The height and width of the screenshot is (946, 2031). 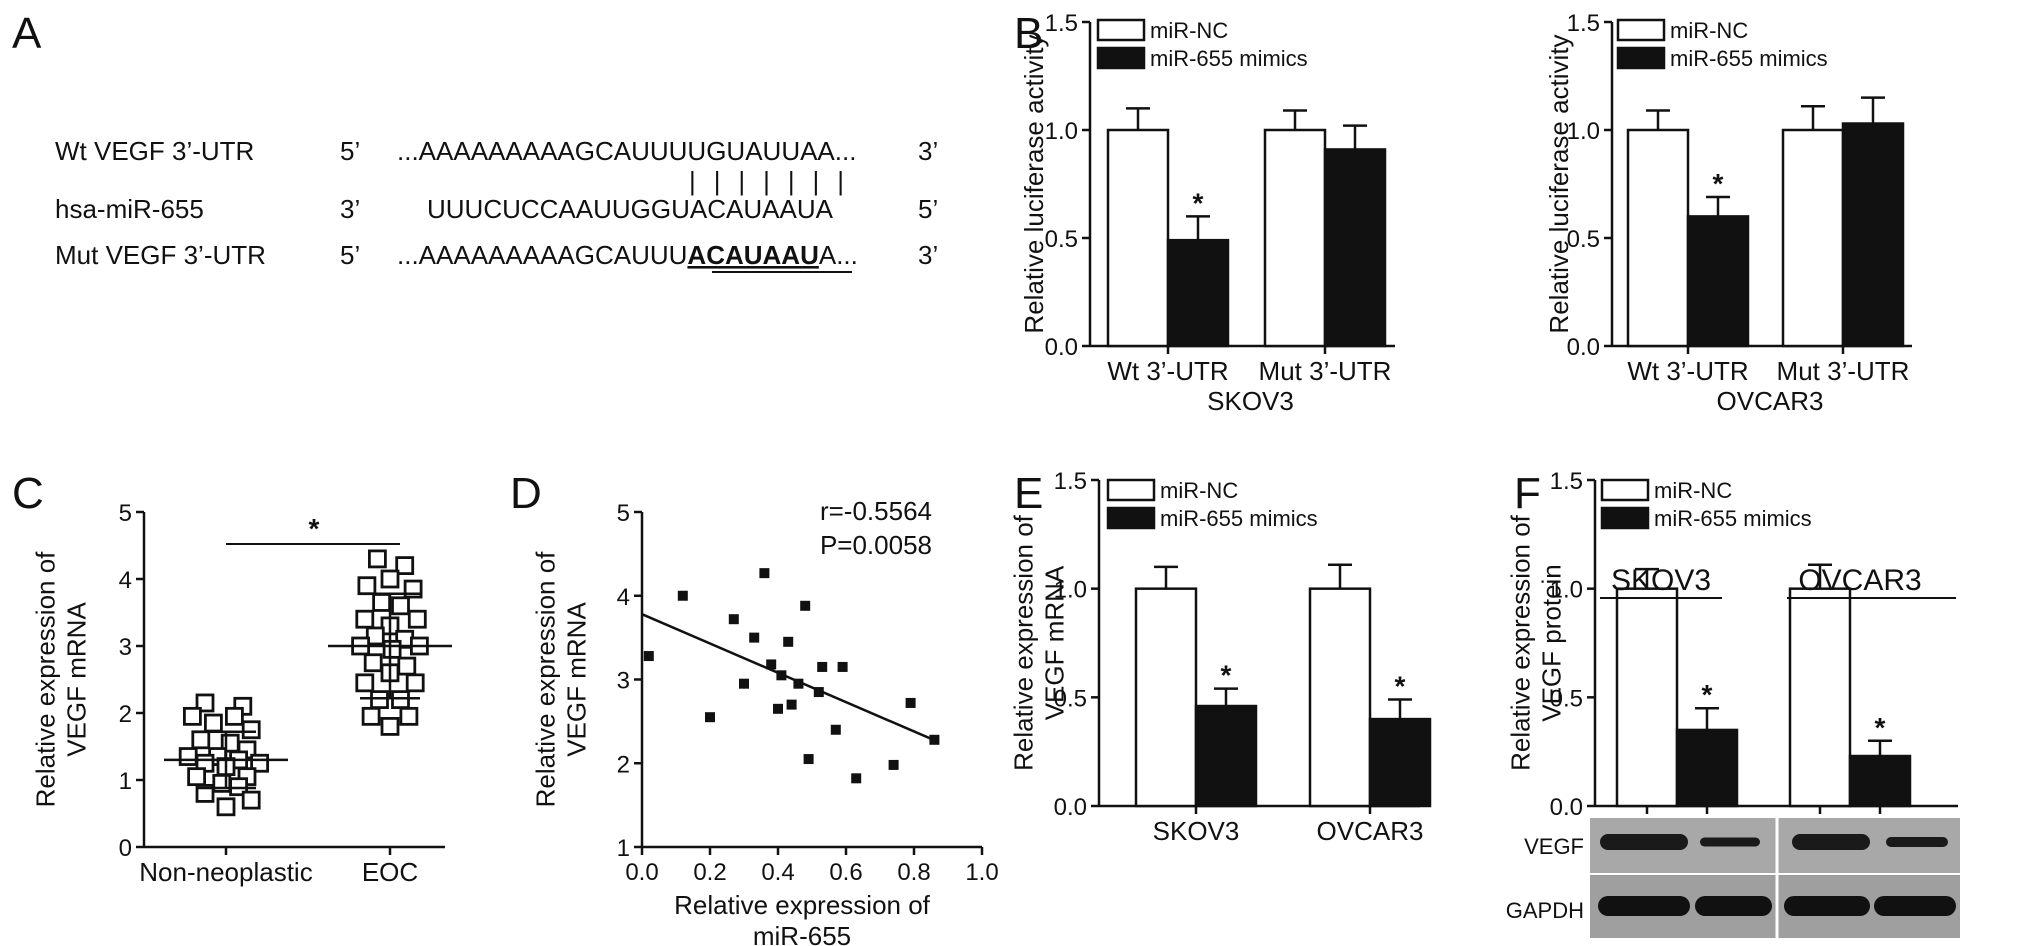 I want to click on b-left-y-tick-label-3: 1.5, so click(x=1061, y=23).